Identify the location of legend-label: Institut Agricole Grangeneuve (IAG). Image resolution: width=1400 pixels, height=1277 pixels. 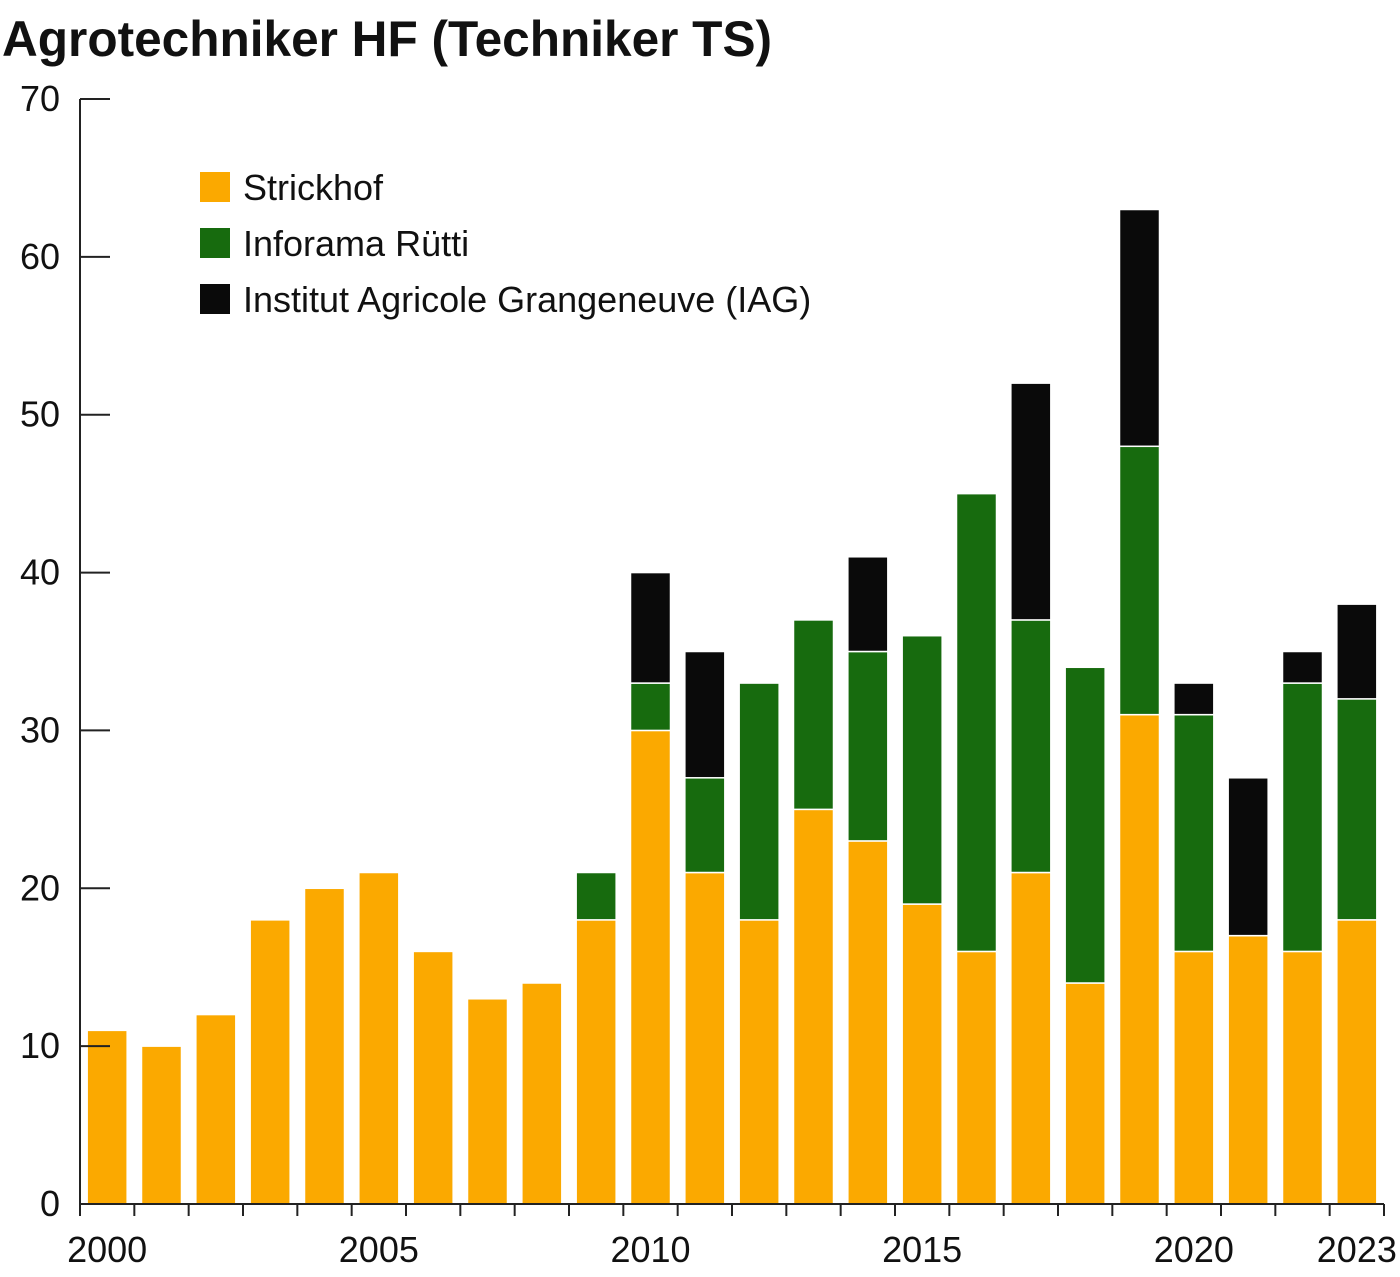
(527, 299).